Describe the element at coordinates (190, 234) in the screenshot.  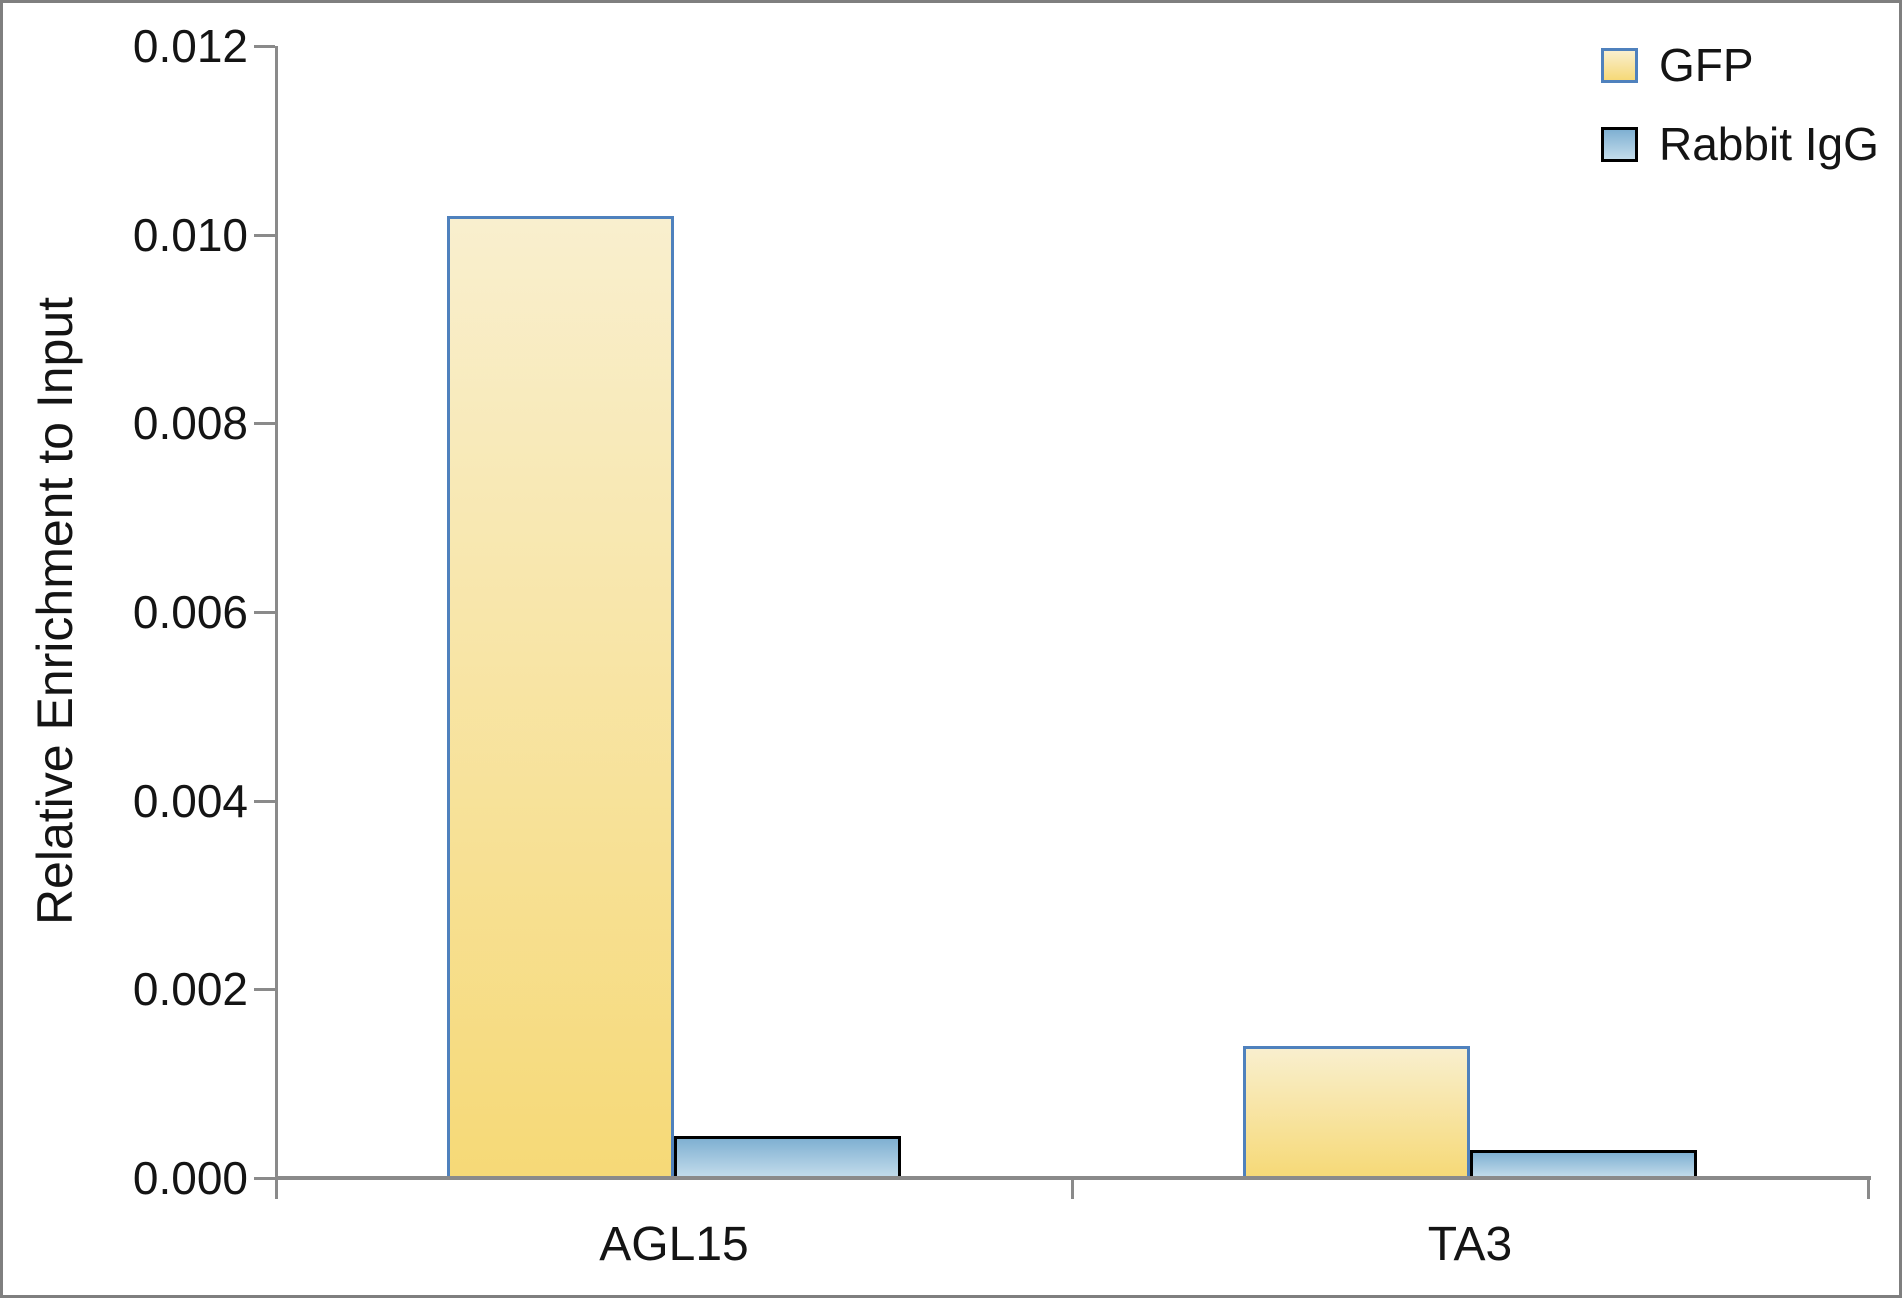
I see `y-tick-label: 0.010` at that location.